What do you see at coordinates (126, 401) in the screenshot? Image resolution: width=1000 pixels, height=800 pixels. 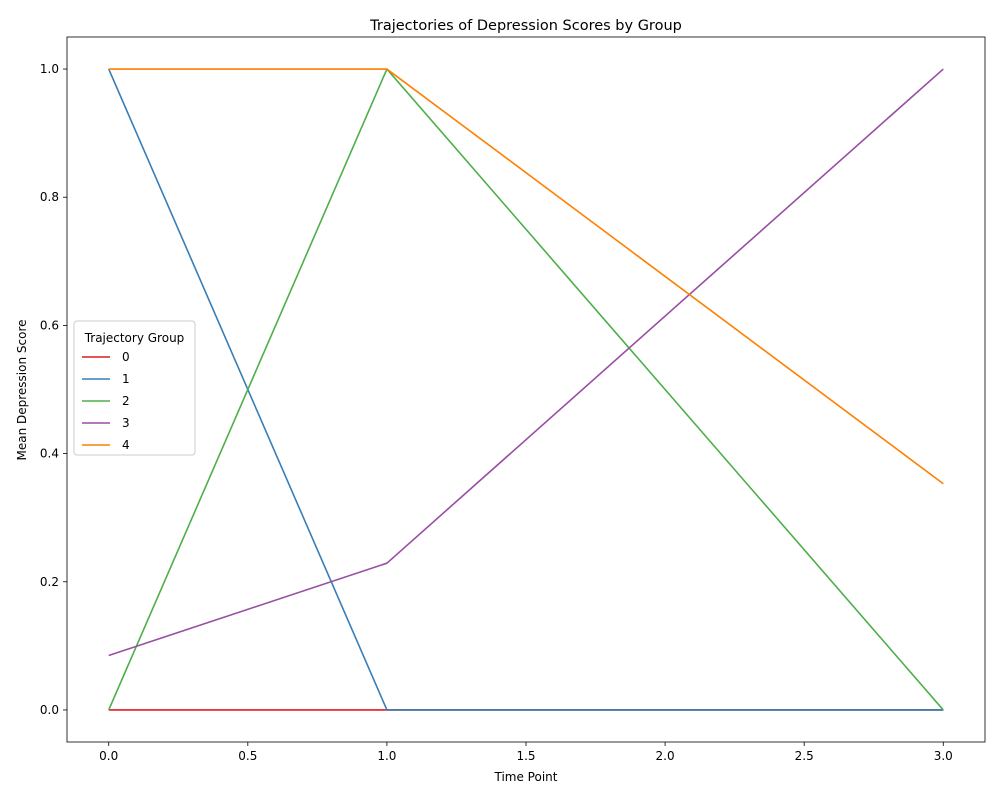 I see `legend-label-2: 2` at bounding box center [126, 401].